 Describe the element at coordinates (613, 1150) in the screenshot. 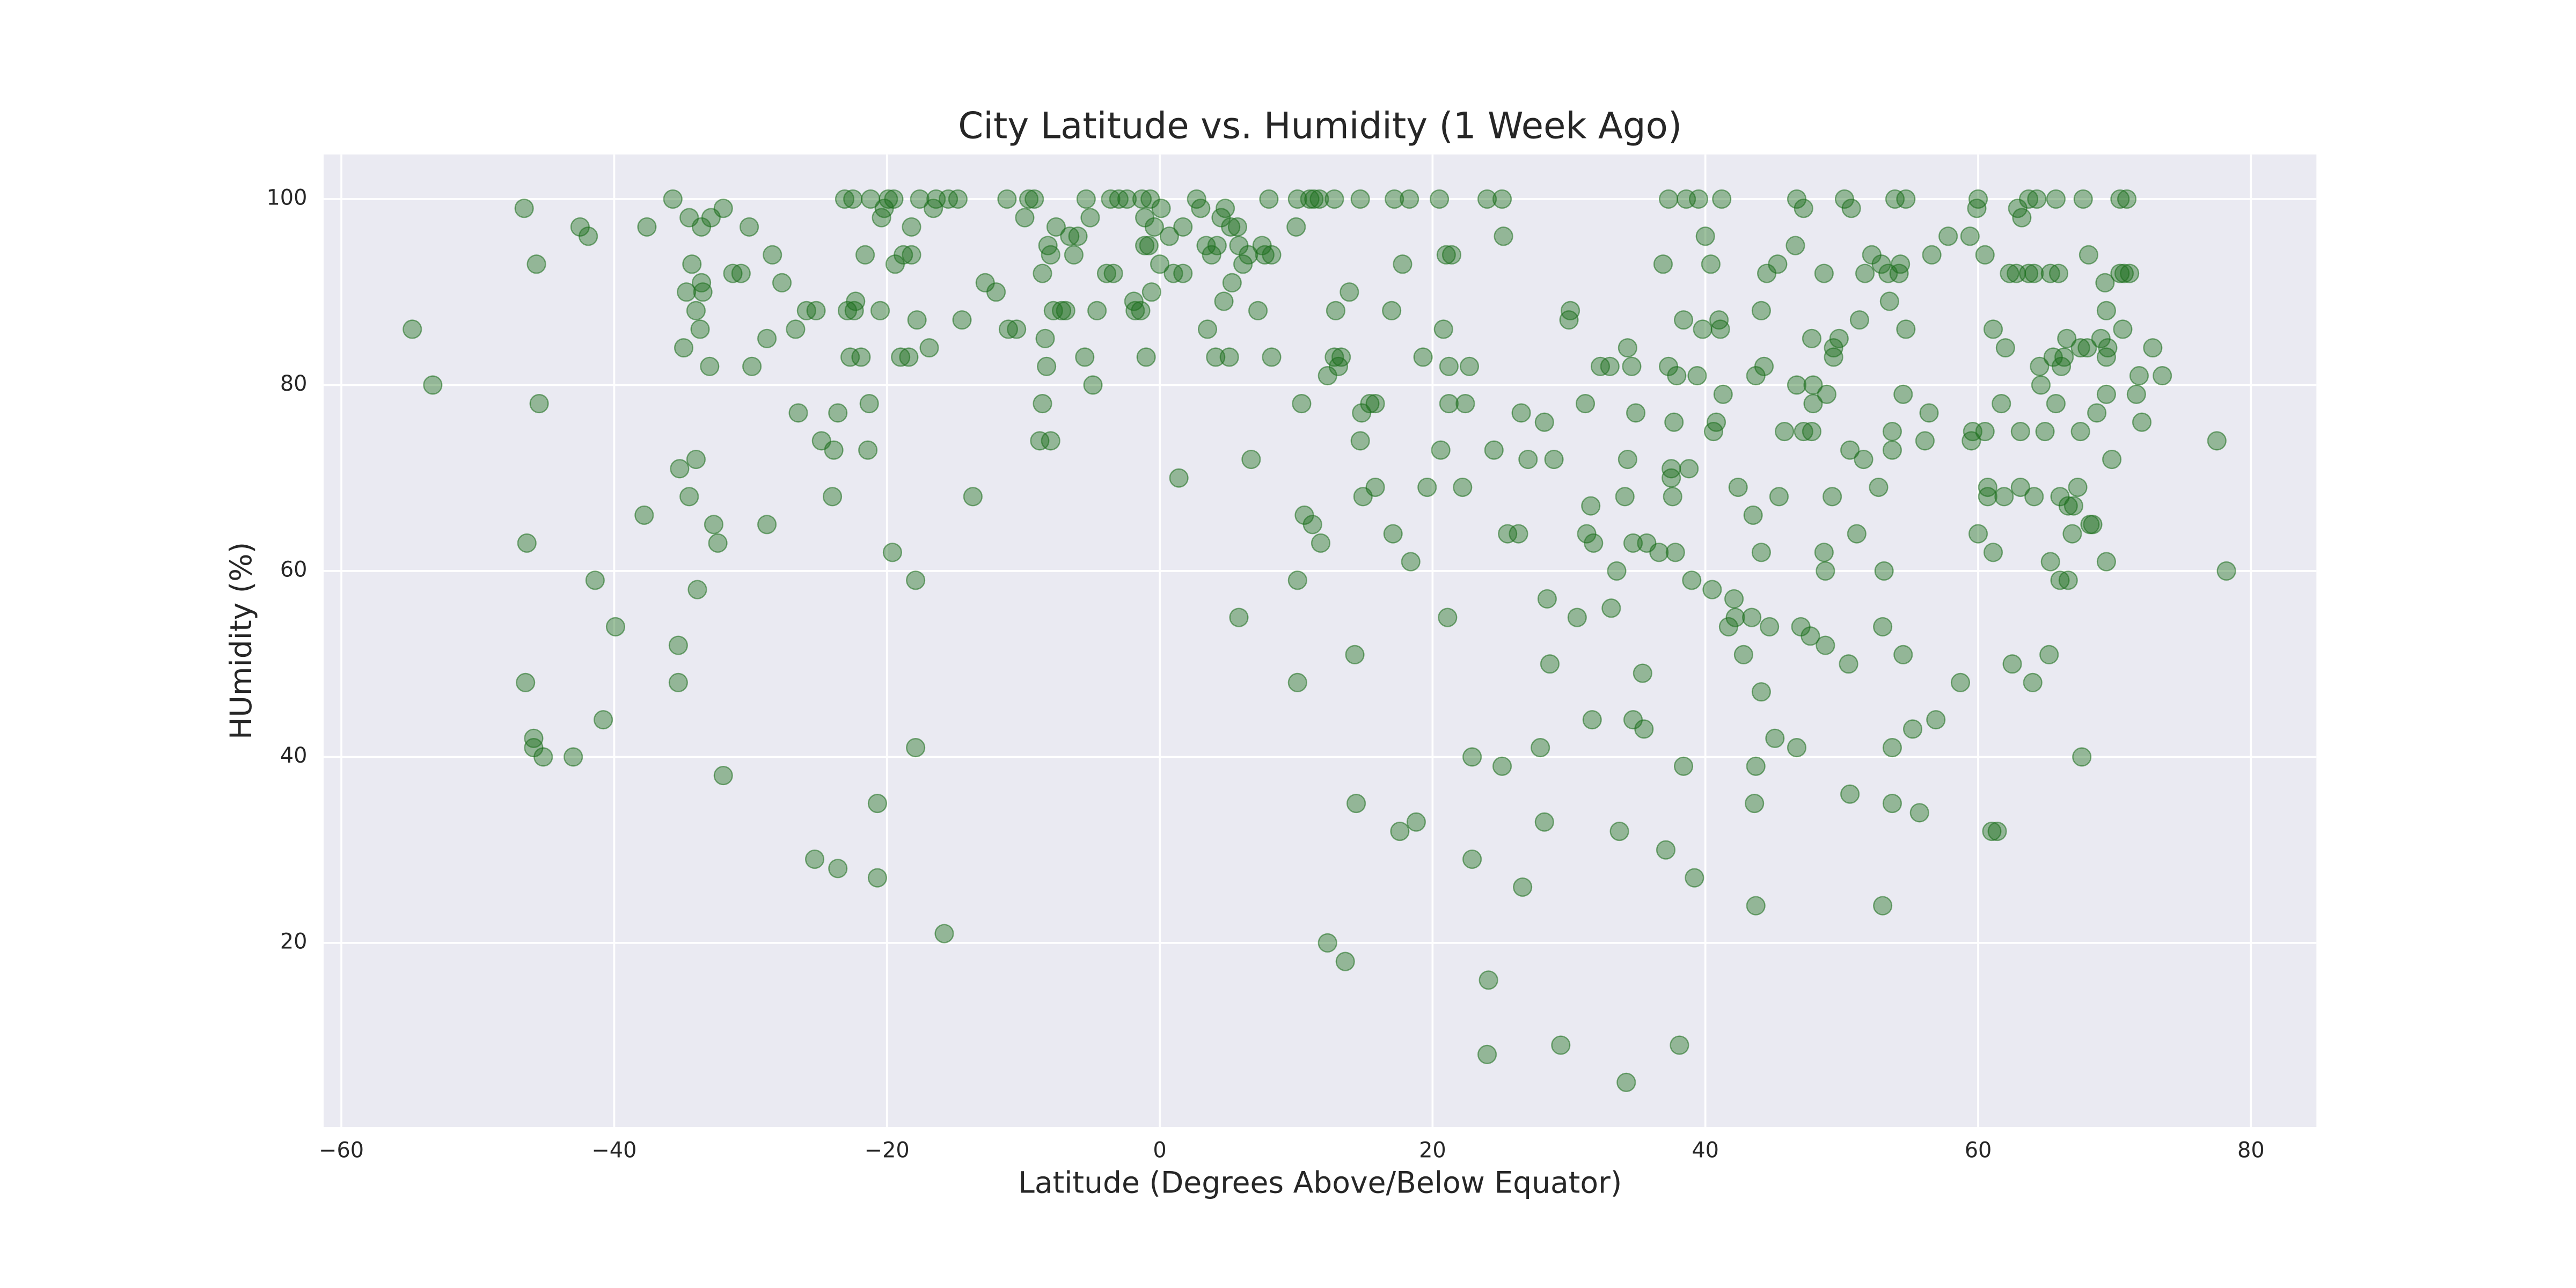

I see `x-tick-label: −40` at that location.